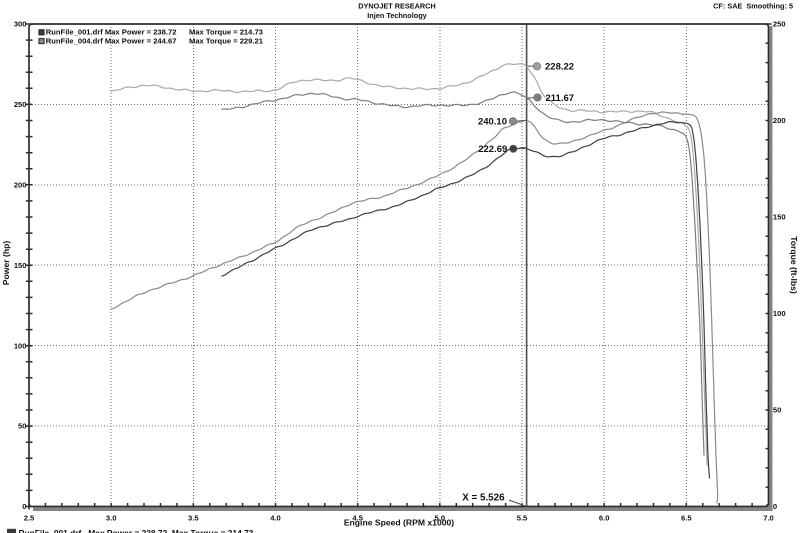 The height and width of the screenshot is (533, 800). What do you see at coordinates (20, 24) in the screenshot?
I see `svg-text: 300` at bounding box center [20, 24].